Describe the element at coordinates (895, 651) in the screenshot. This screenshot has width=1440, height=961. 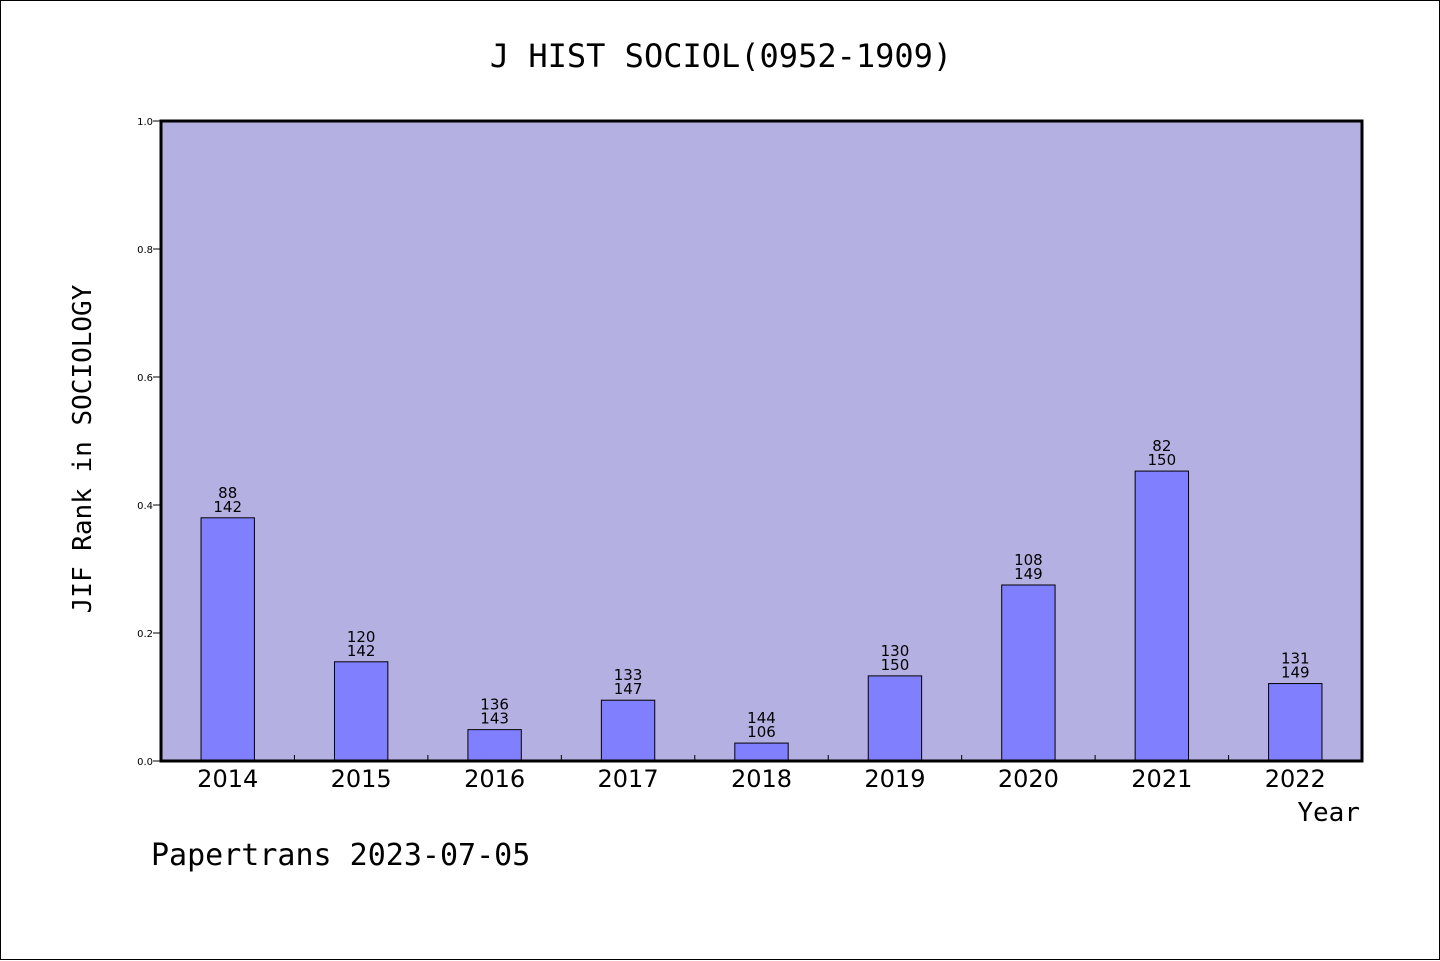
I see `bar-label-rank: 130` at that location.